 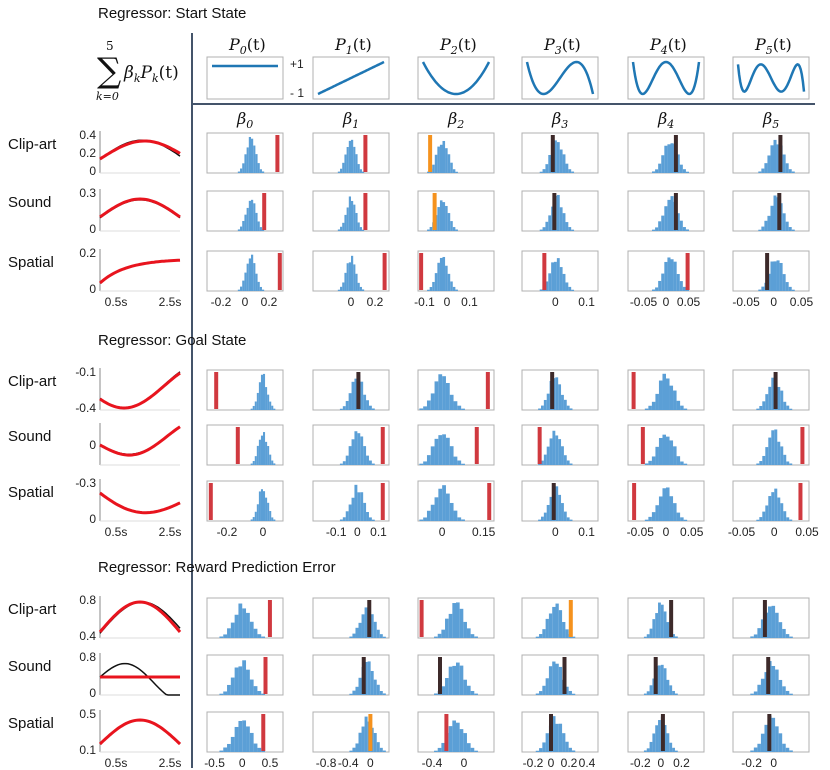 What do you see at coordinates (87, 657) in the screenshot?
I see `waveform-ytick: 0.8` at bounding box center [87, 657].